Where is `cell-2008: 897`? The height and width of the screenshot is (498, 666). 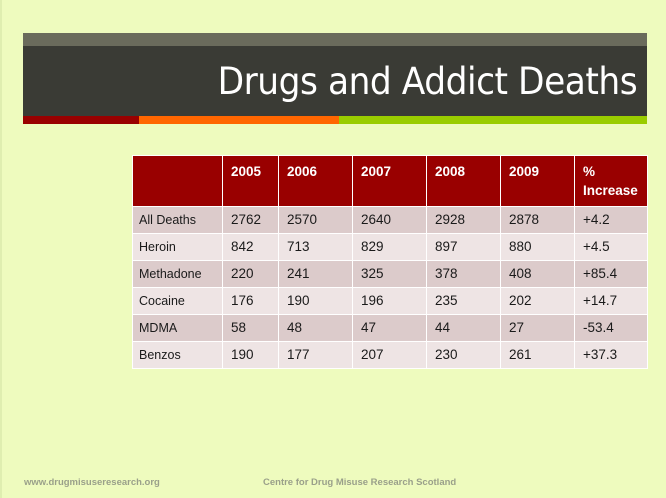 cell-2008: 897 is located at coordinates (463, 247).